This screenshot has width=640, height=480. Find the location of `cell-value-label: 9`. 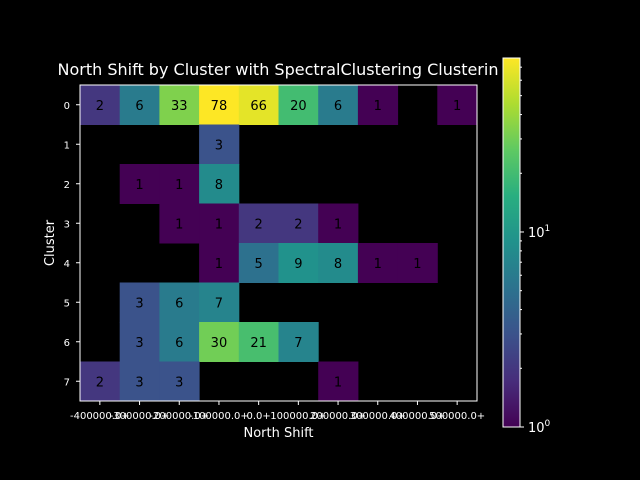

cell-value-label: 9 is located at coordinates (298, 264).